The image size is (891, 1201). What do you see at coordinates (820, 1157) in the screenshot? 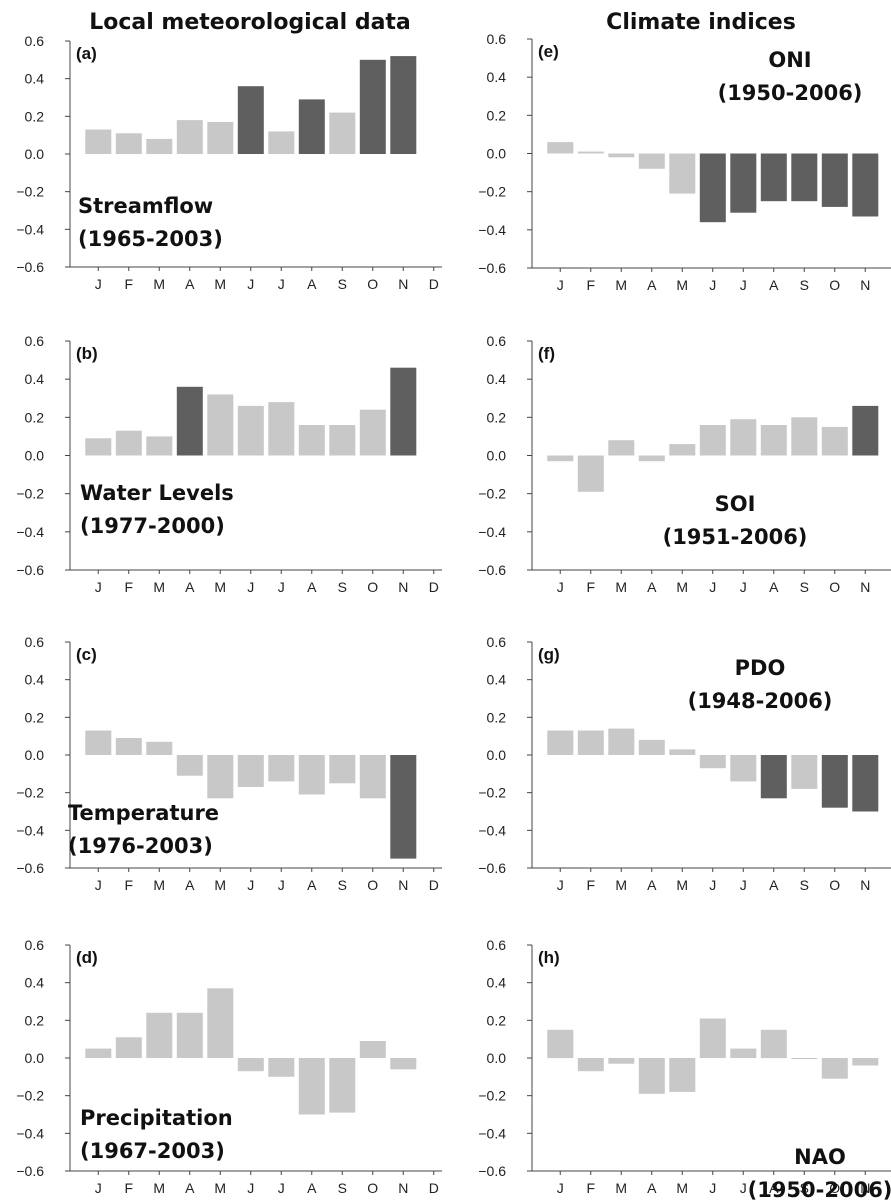
I see `series-title: NAO` at bounding box center [820, 1157].